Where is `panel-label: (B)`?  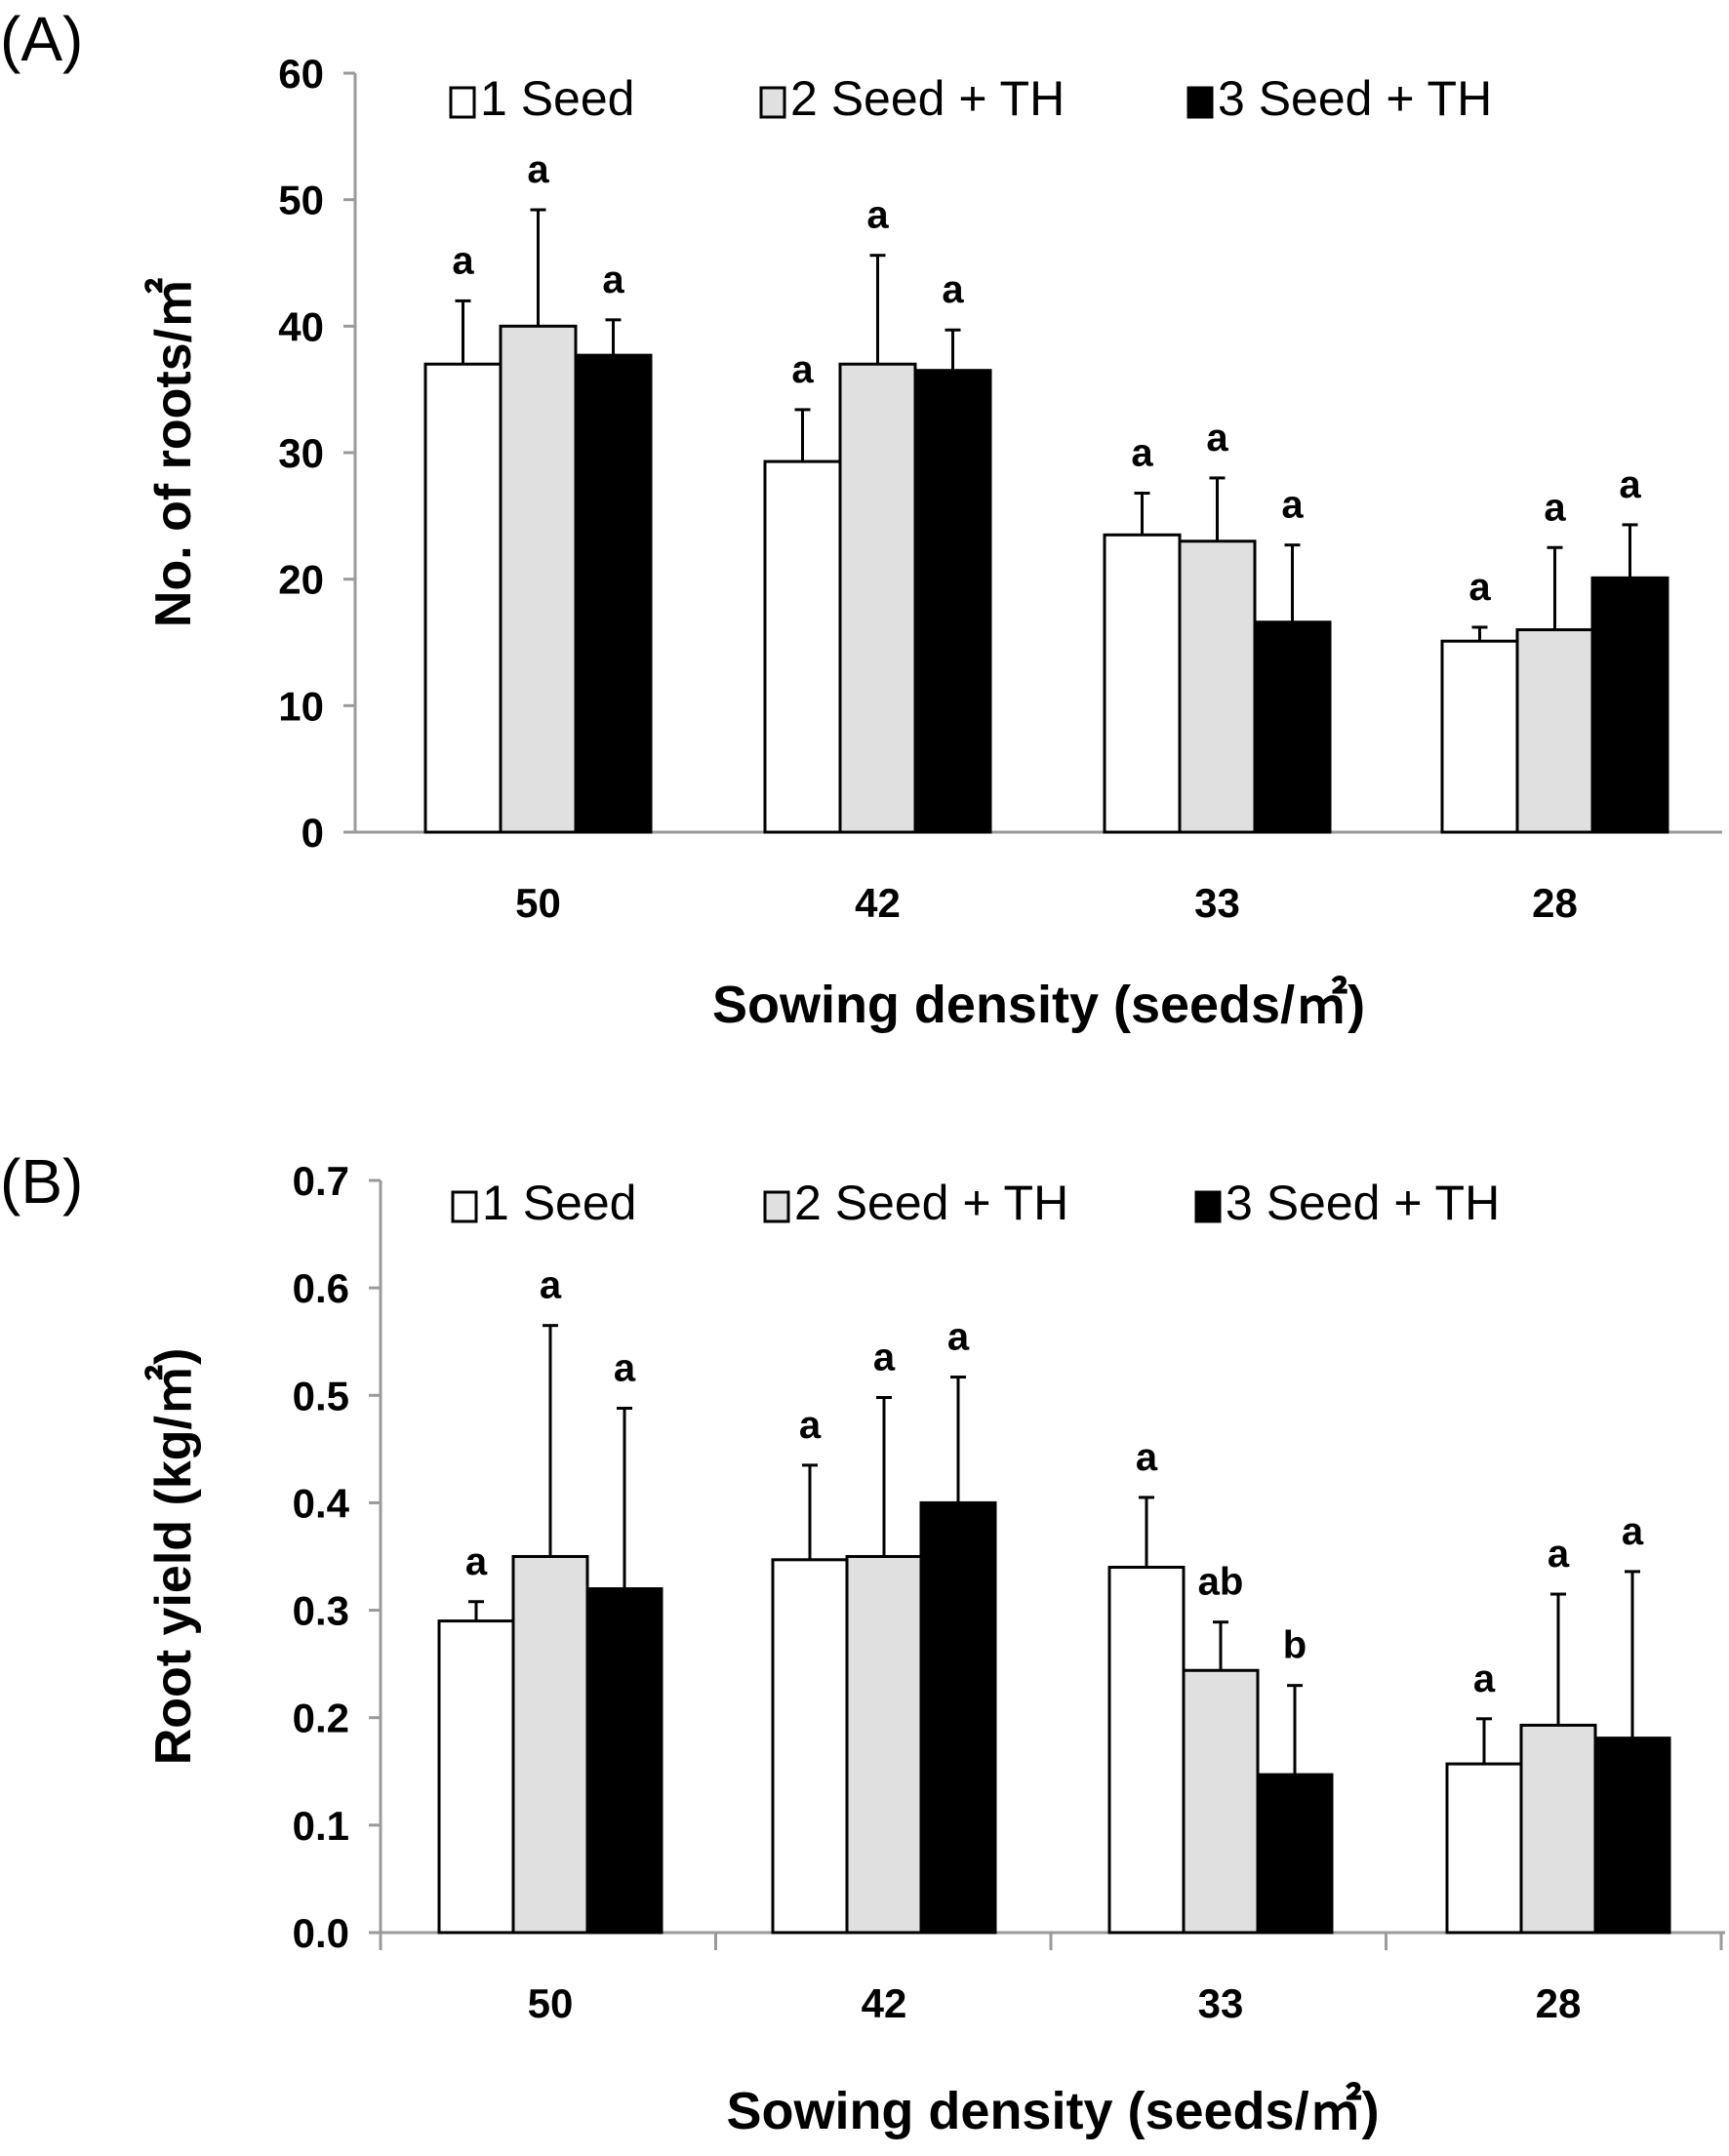 panel-label: (B) is located at coordinates (41, 1181).